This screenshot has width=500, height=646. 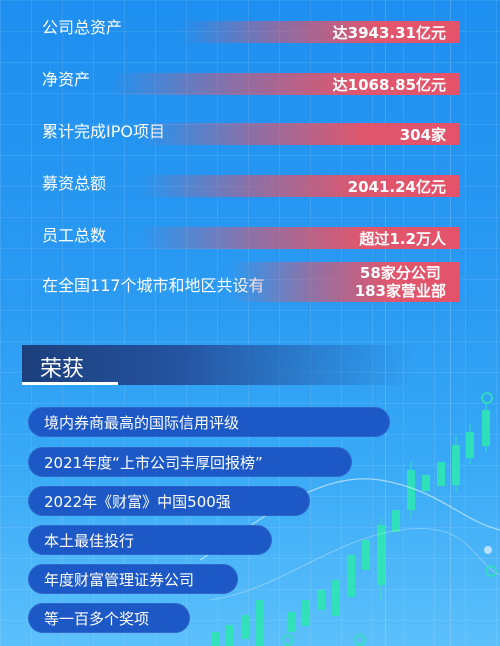 I want to click on stat-row: 净资产 达1068.85亿元, so click(x=248, y=81).